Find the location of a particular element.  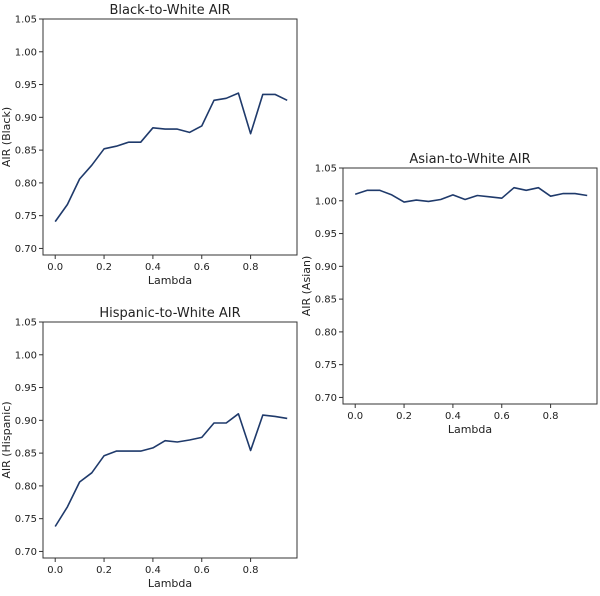

y-axis-label: AIR (Asian) is located at coordinates (306, 286).